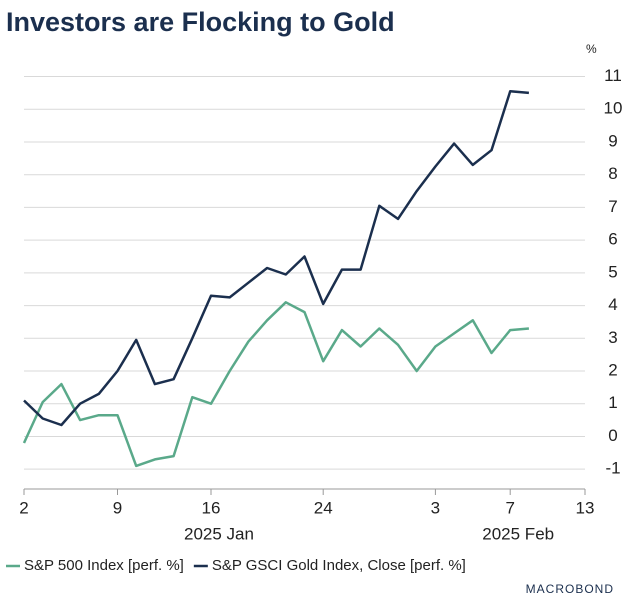  What do you see at coordinates (509, 507) in the screenshot?
I see `x-tick-label: 7` at bounding box center [509, 507].